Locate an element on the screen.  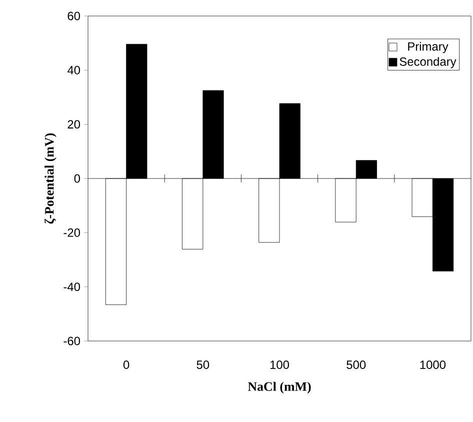
y-tick-label: 40 is located at coordinates (73, 70).